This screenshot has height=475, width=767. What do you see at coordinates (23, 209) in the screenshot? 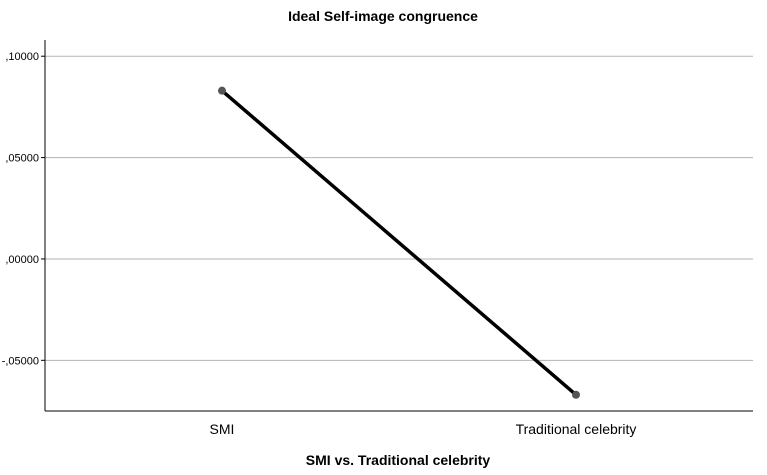
I see `y-axis-tick-labels: ,10000 ,05000 ,00000 -,05000` at bounding box center [23, 209].